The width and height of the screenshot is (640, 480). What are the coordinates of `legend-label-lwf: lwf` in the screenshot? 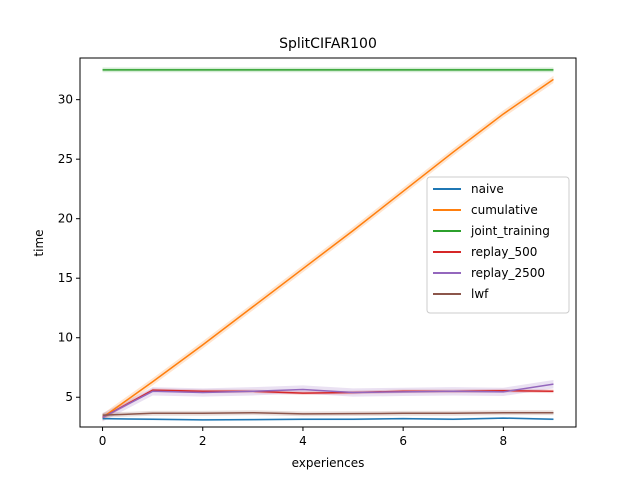 It's located at (480, 294).